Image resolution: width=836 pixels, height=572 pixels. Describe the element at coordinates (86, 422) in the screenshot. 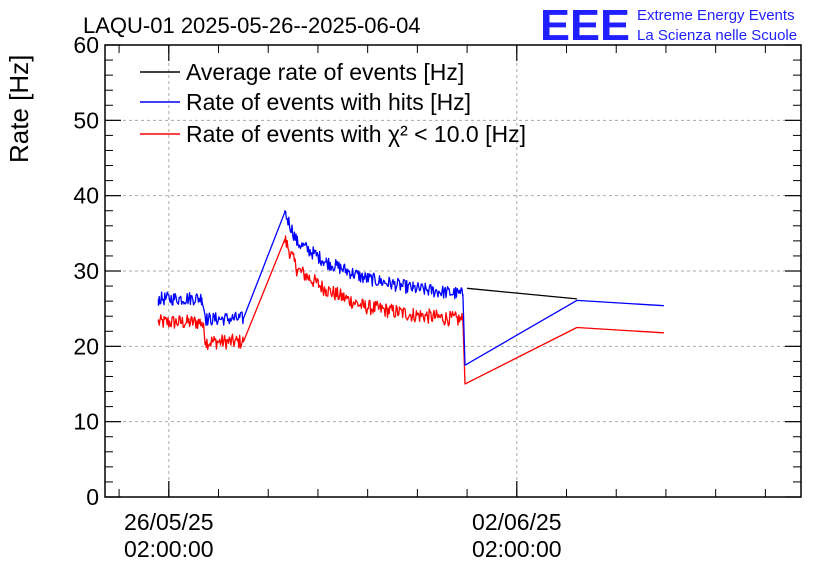

I see `y-tick-label: 10` at that location.